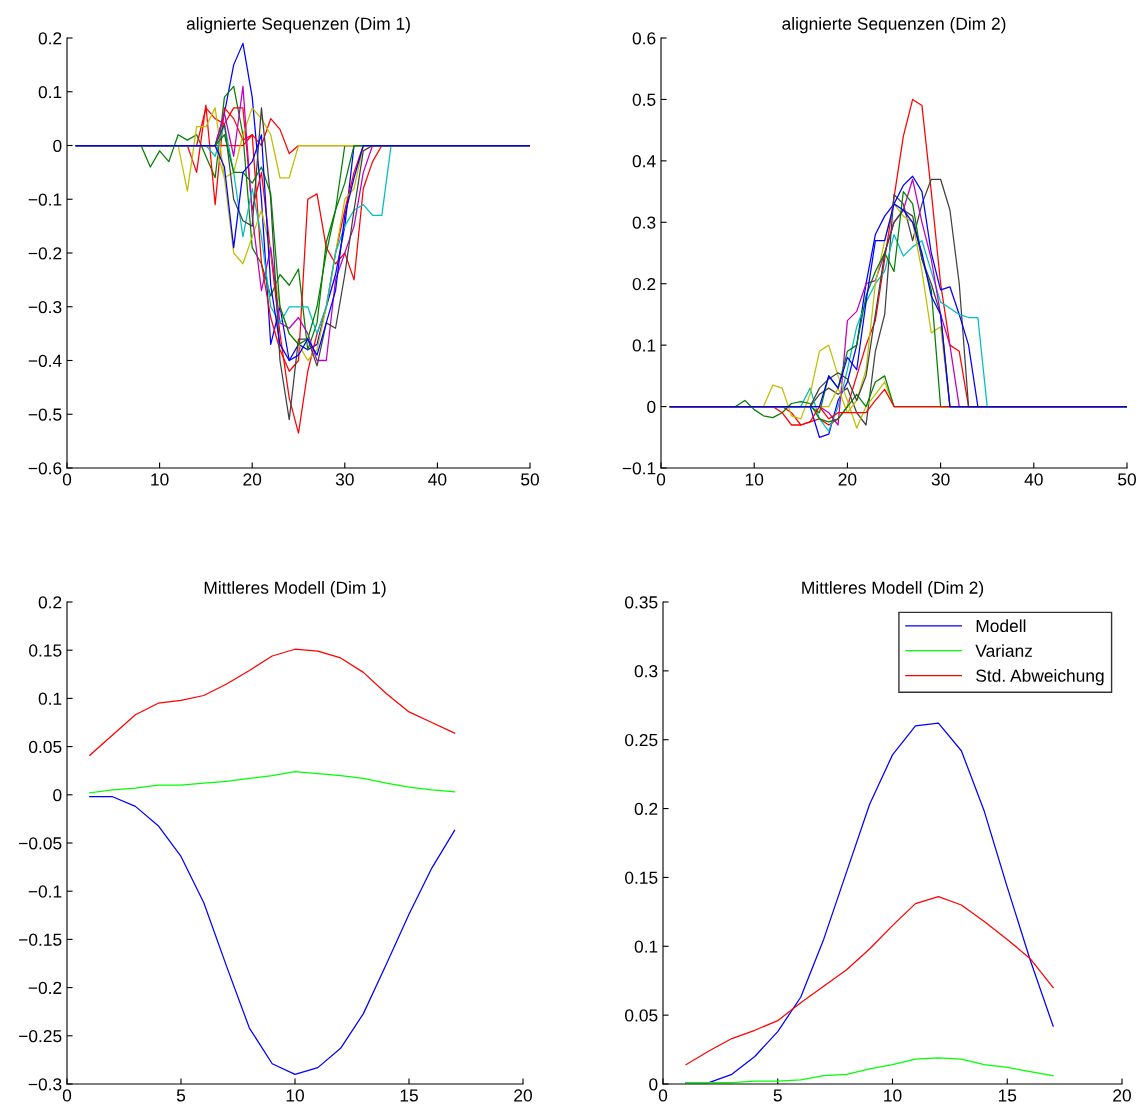 The width and height of the screenshot is (1146, 1120). Describe the element at coordinates (1040, 677) in the screenshot. I see `legend-label: Std. Abweichung` at that location.